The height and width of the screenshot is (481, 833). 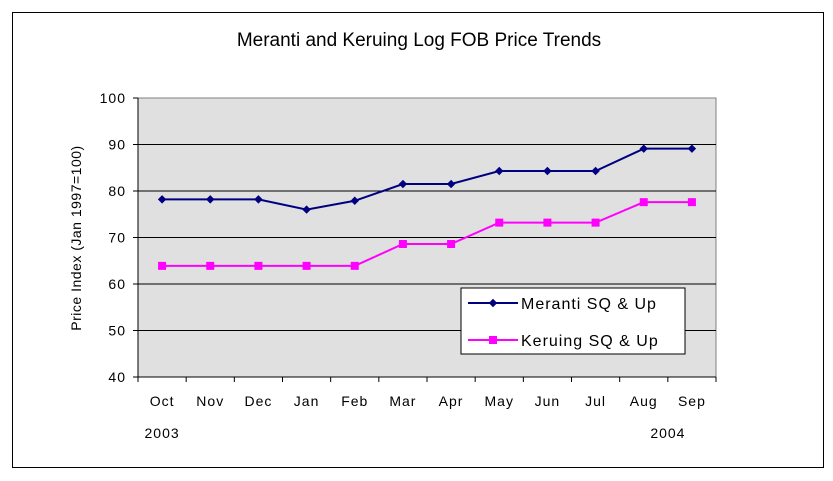 I want to click on legend: Meranti SQ & Up Keruing SQ & Up, so click(x=573, y=321).